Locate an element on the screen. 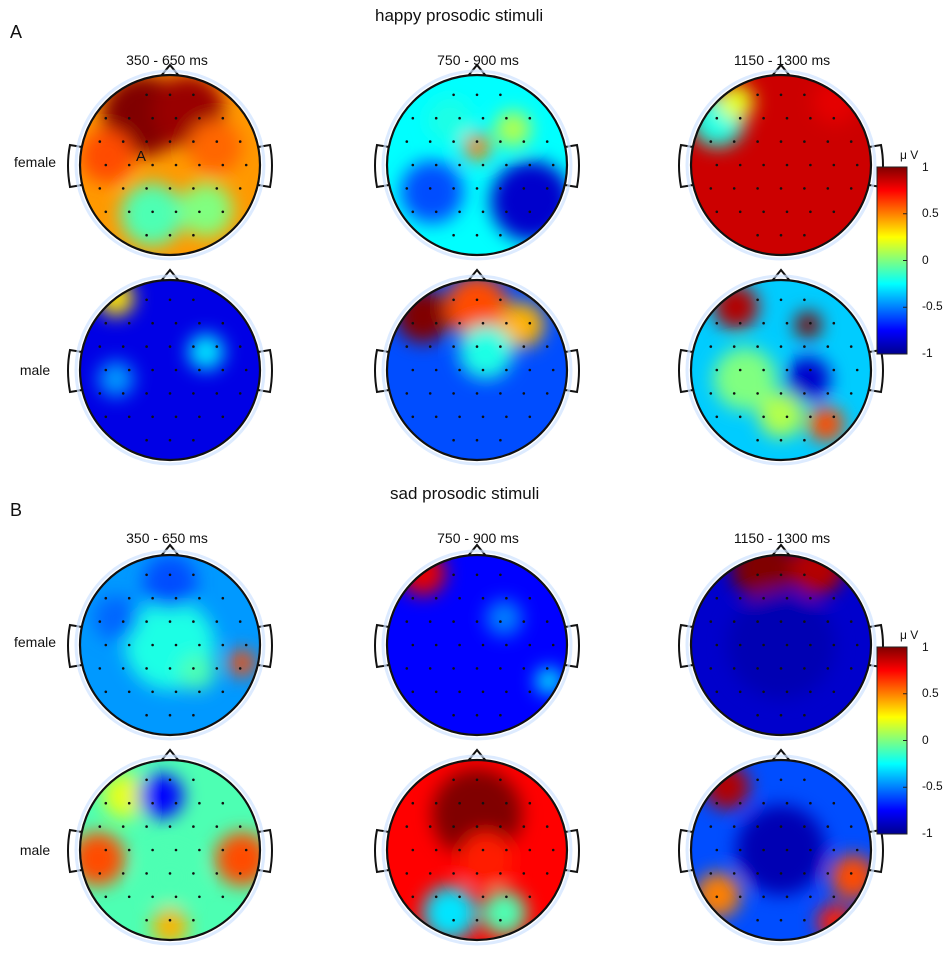 This screenshot has height=955, width=951. colorbar-tick-a-2: 0.5 is located at coordinates (930, 213).